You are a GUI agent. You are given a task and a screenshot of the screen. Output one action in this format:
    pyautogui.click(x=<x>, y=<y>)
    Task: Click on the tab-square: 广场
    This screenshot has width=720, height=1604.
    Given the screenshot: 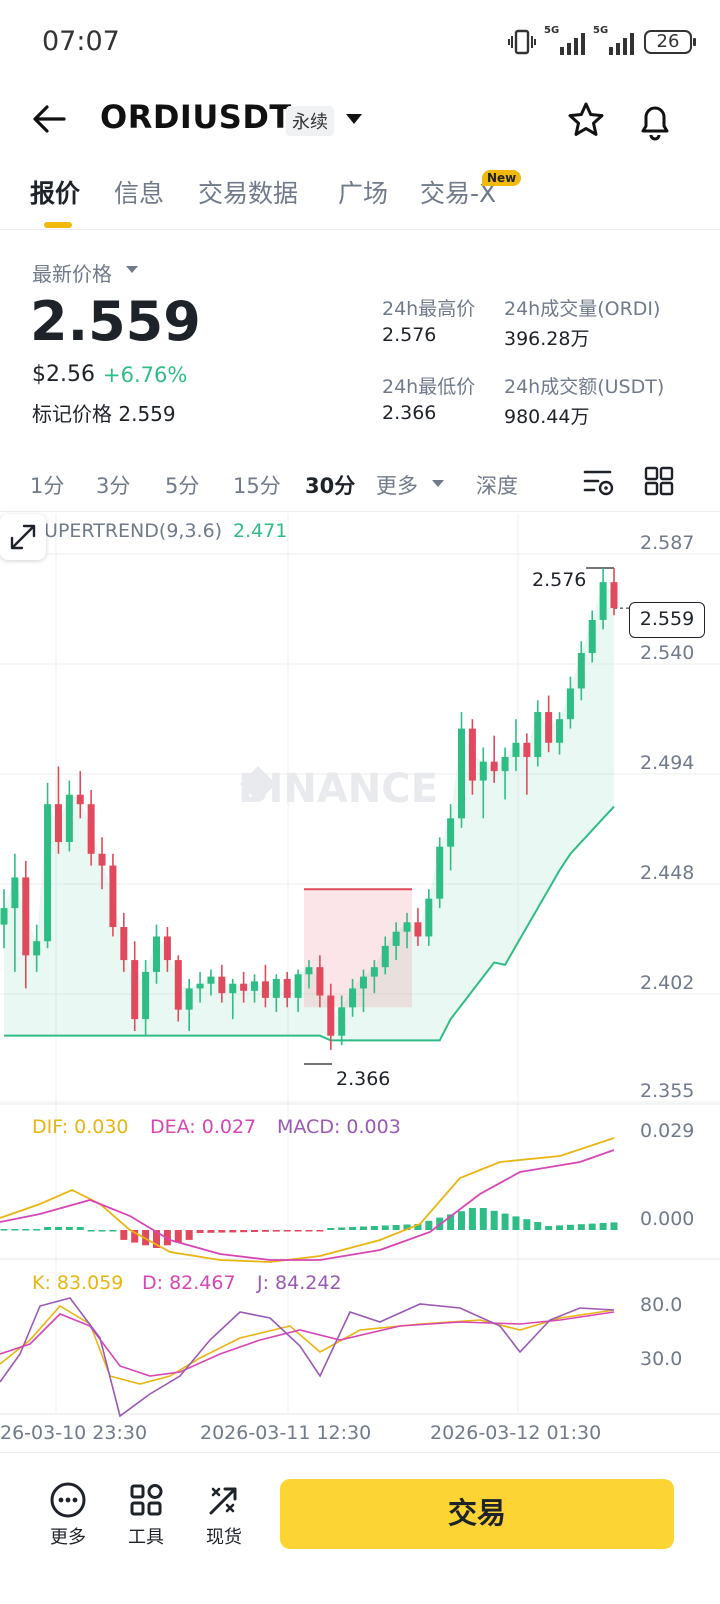 What is the action you would take?
    pyautogui.click(x=363, y=193)
    